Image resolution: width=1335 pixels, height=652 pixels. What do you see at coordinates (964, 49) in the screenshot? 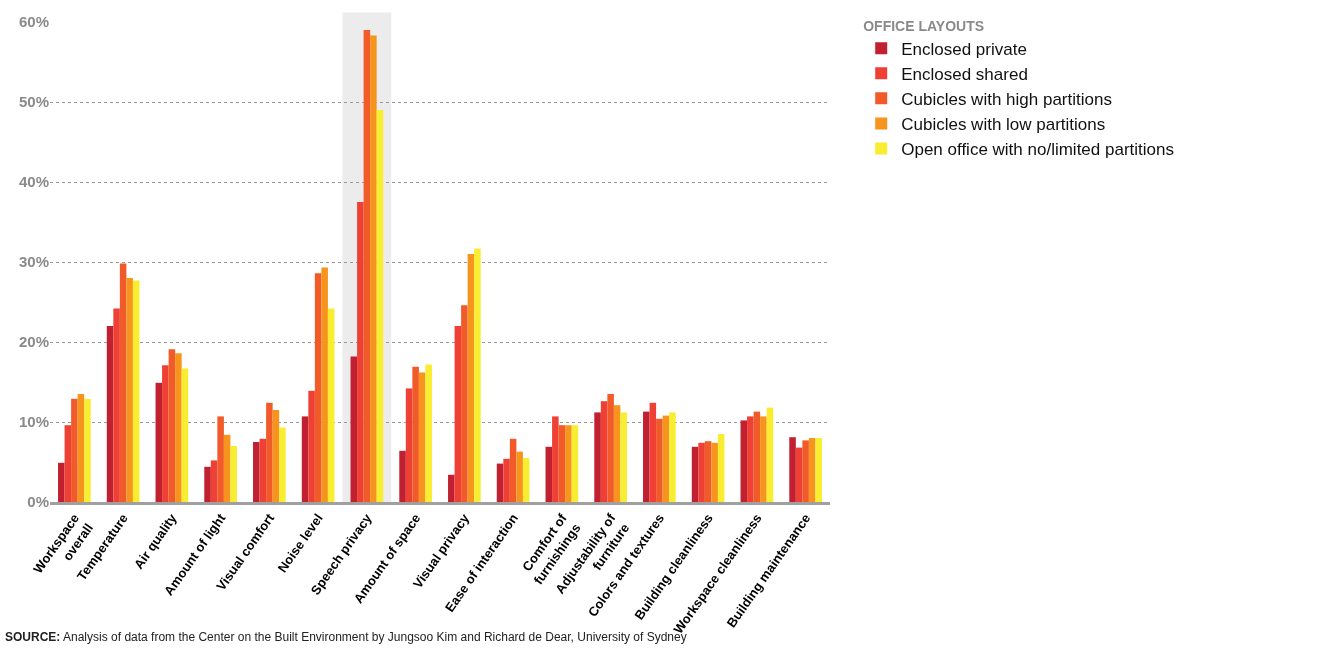
I see `legend-label: Enclosed private` at bounding box center [964, 49].